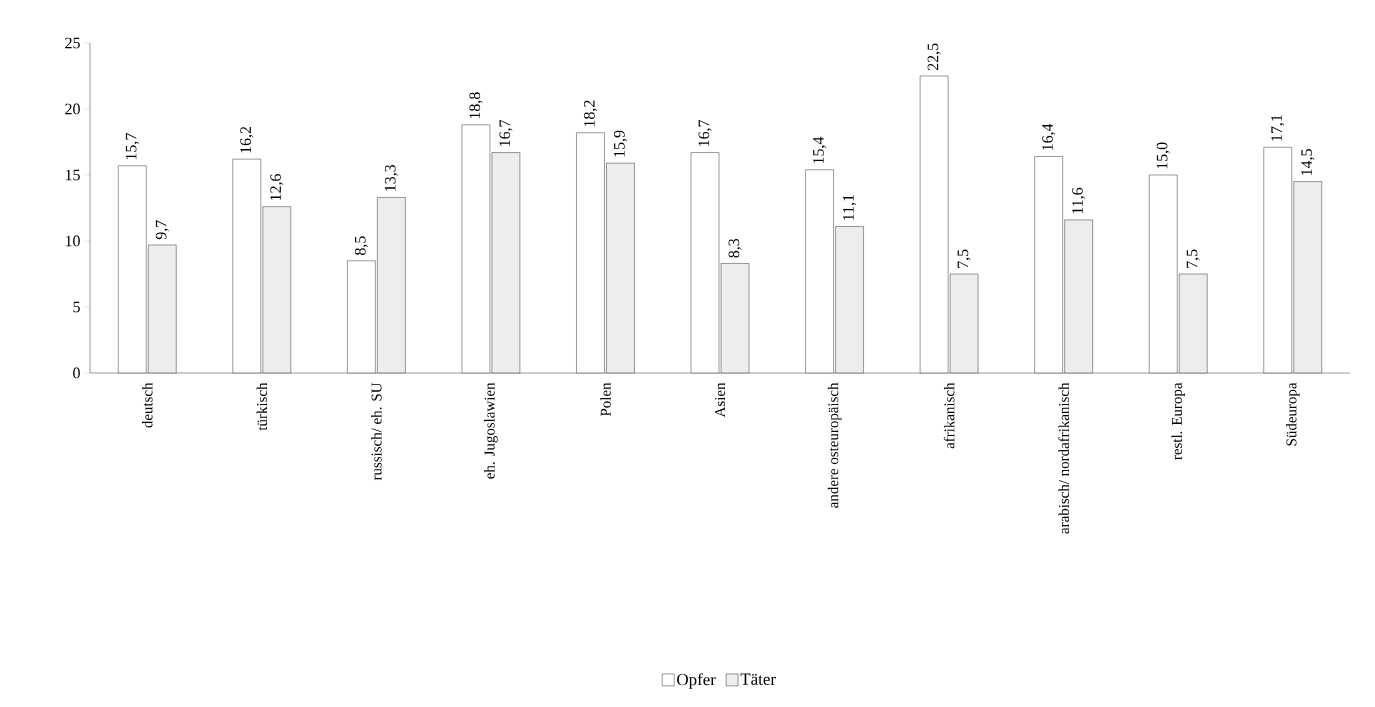 Image resolution: width=1375 pixels, height=707 pixels. I want to click on x-tick-label: russisch/ eh. SU, so click(376, 431).